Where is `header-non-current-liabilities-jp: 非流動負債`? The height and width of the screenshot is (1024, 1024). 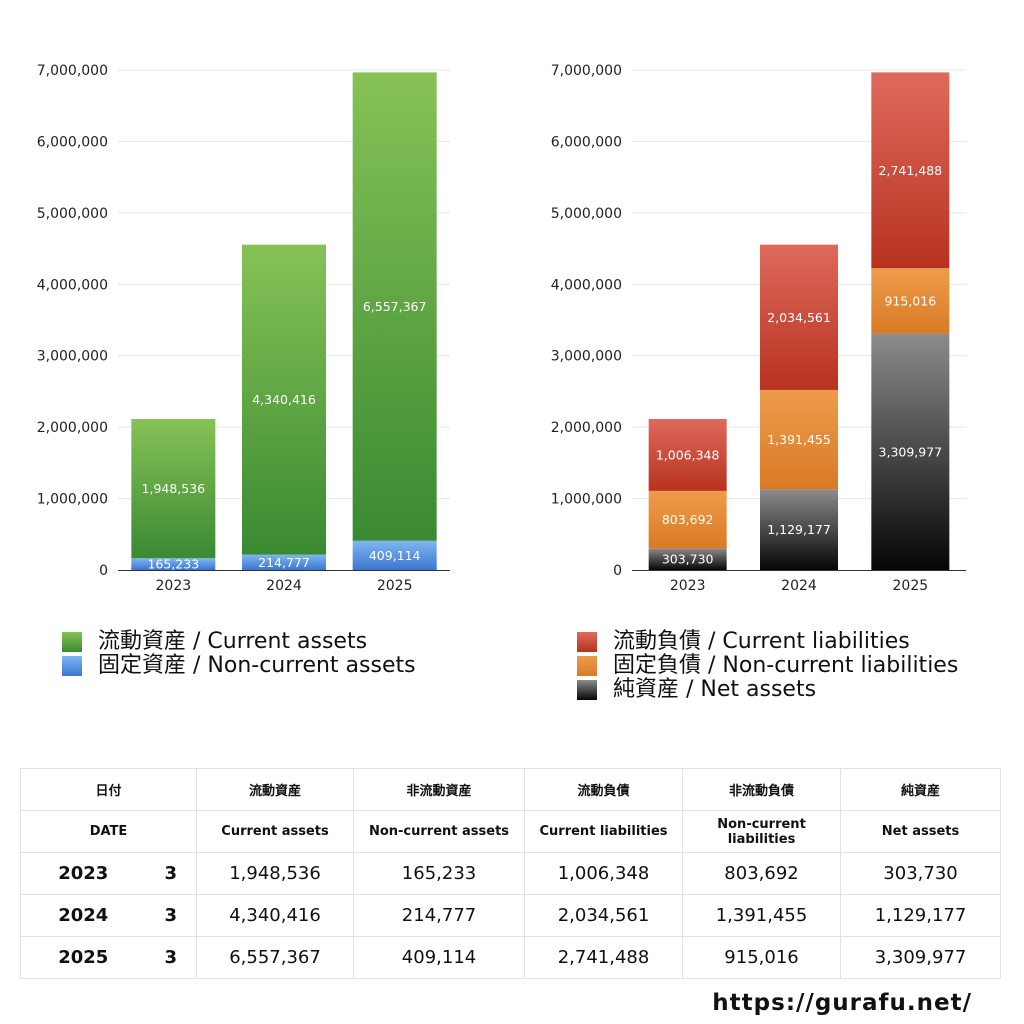
header-non-current-liabilities-jp: 非流動負債 is located at coordinates (762, 789).